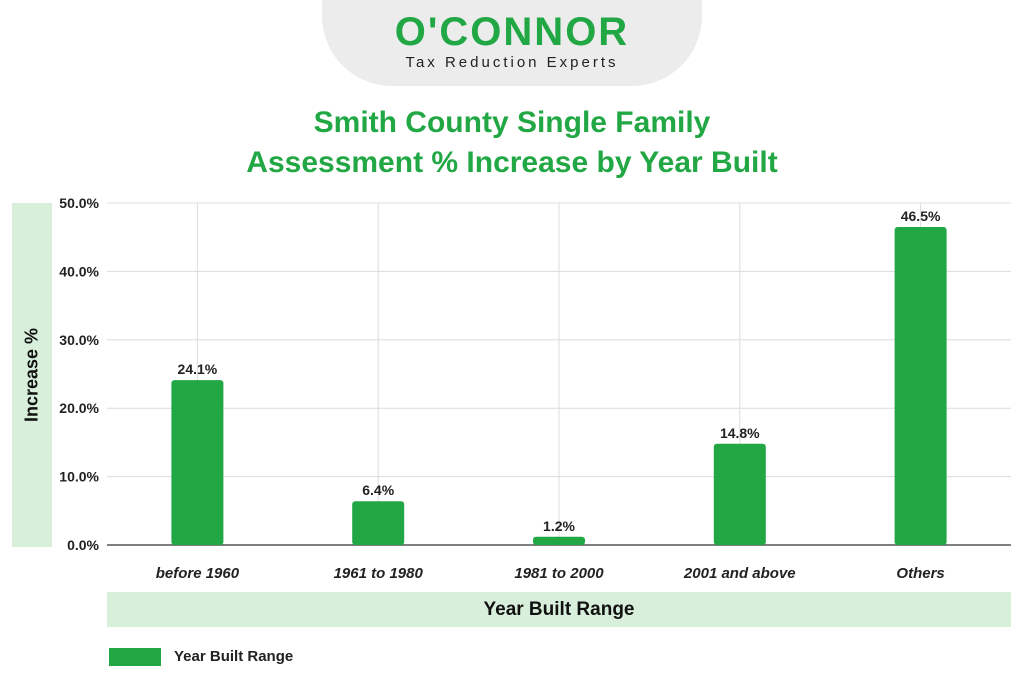 Image resolution: width=1024 pixels, height=682 pixels. I want to click on x-axis-label: Year Built Range, so click(559, 609).